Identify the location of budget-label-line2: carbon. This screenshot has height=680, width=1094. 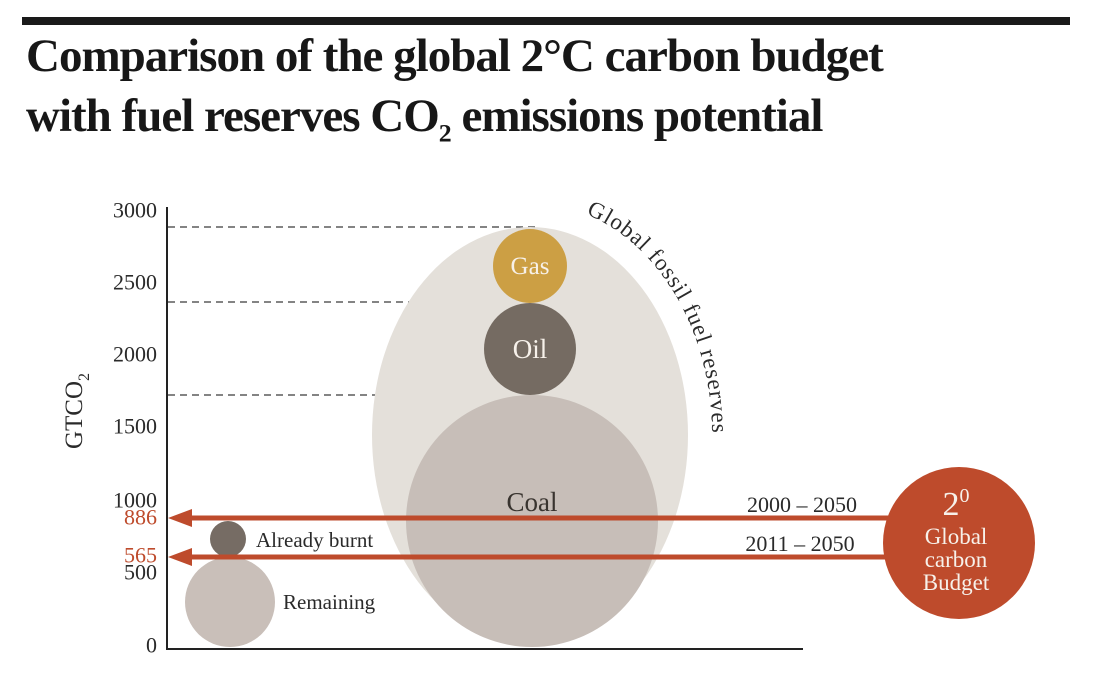
(956, 559).